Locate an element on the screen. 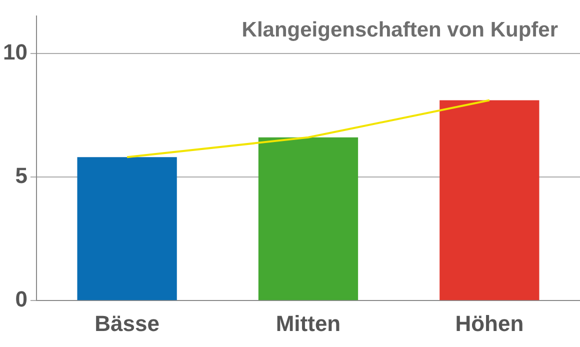 This screenshot has height=347, width=580. y-tick-label: 0 is located at coordinates (21, 299).